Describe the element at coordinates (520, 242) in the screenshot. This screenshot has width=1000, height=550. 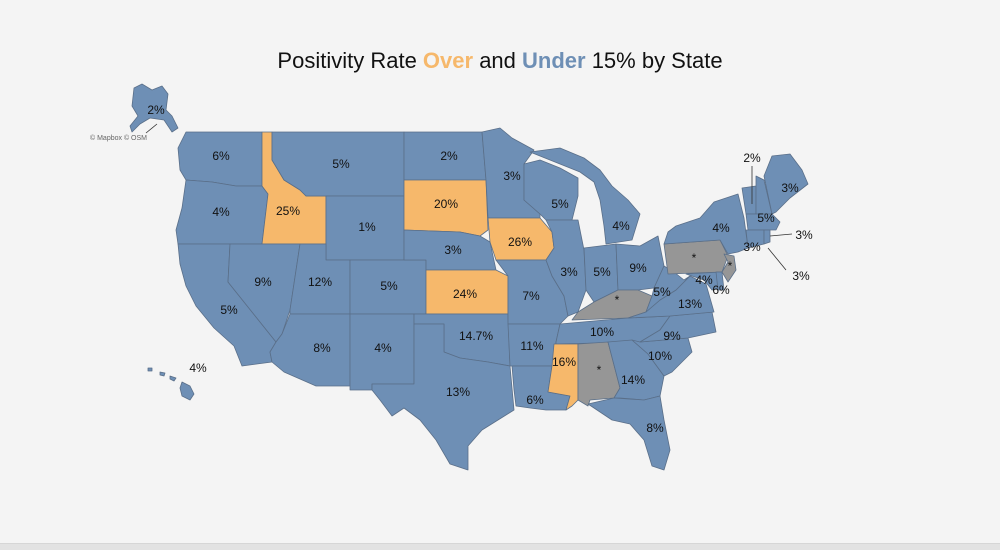
I see `label-IA: 26%` at that location.